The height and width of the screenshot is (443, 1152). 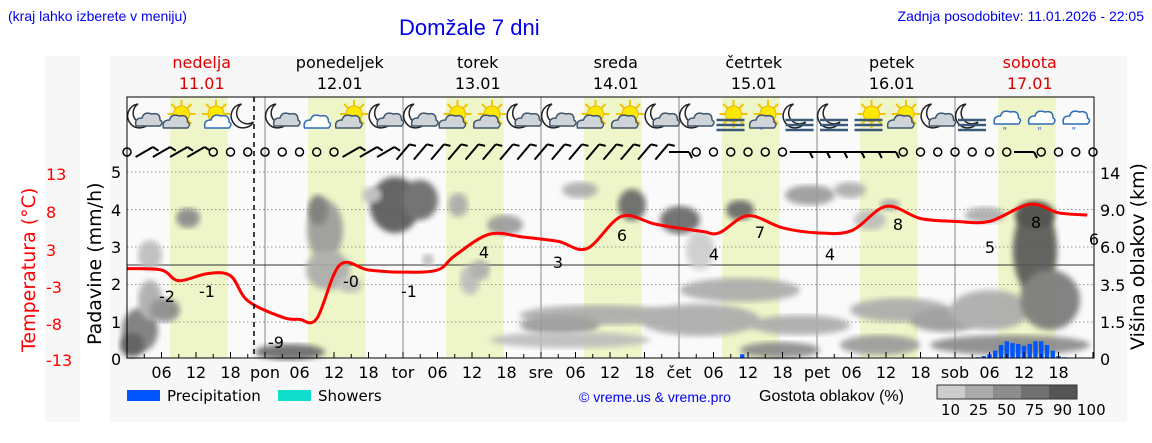 What do you see at coordinates (167, 296) in the screenshot?
I see `temp-value-label: -2` at bounding box center [167, 296].